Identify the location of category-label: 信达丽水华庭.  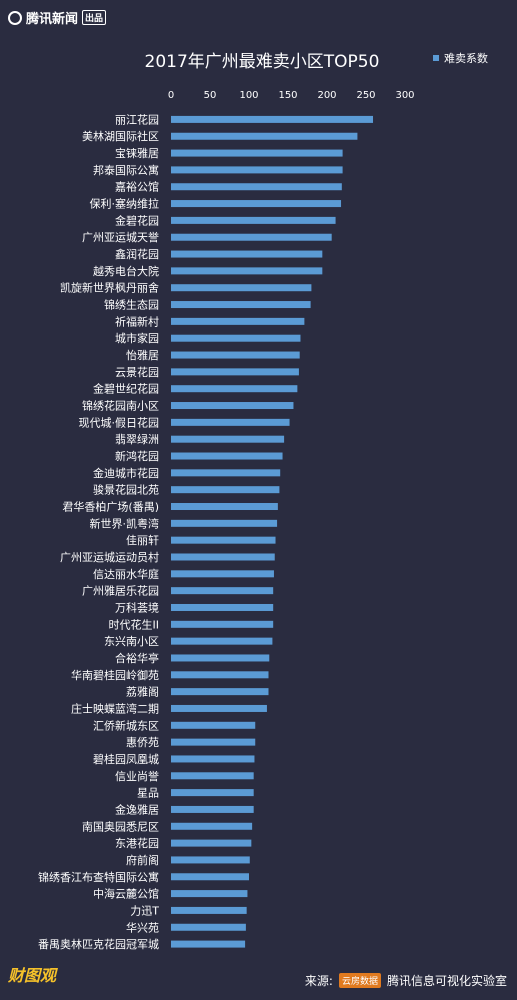
(126, 574).